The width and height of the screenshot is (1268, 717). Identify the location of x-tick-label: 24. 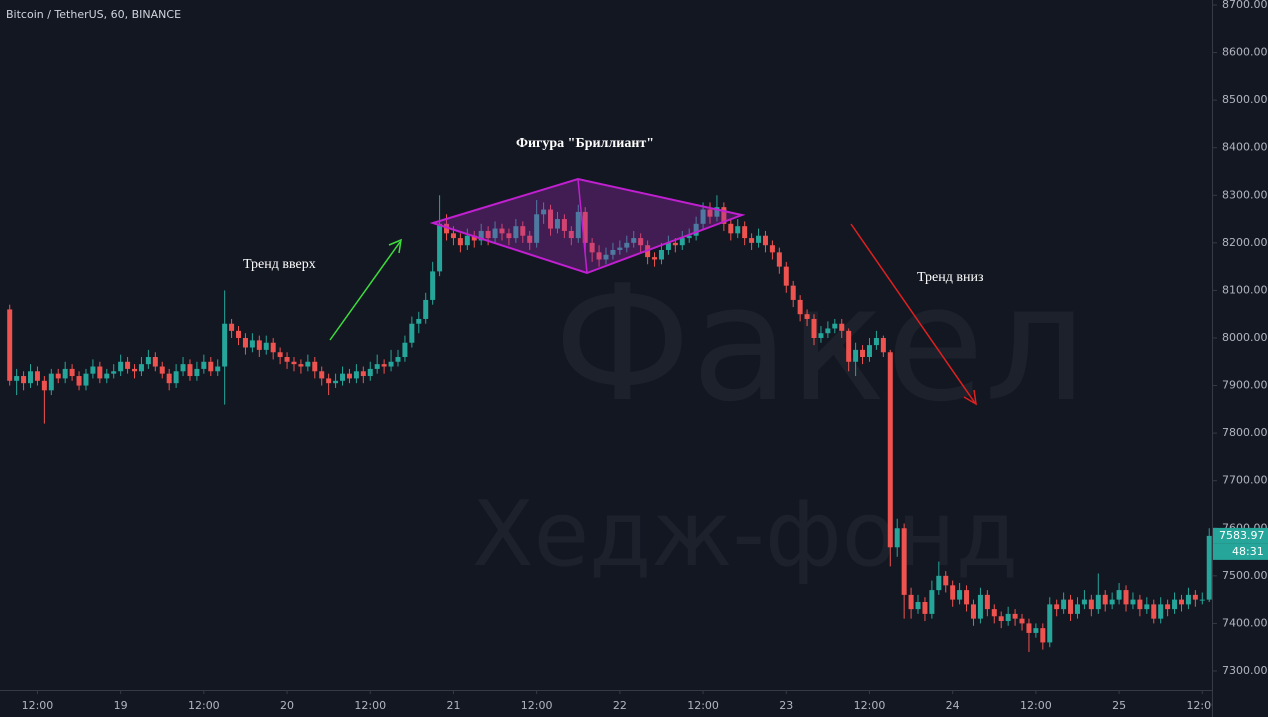
(953, 705).